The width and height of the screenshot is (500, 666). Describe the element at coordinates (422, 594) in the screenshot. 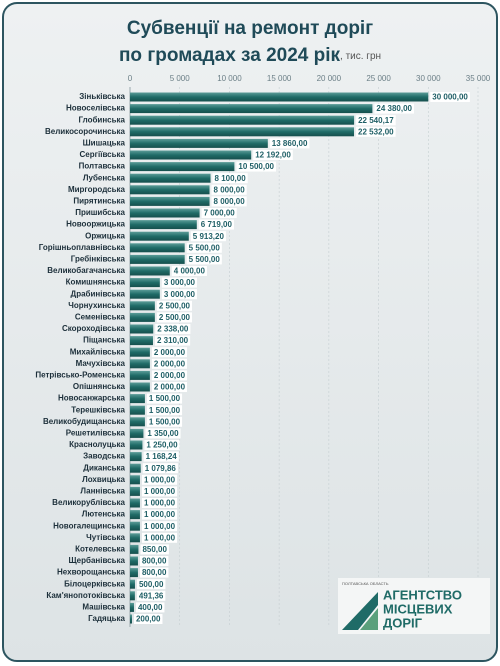

I see `logo-text: АГЕНТСТВО` at that location.